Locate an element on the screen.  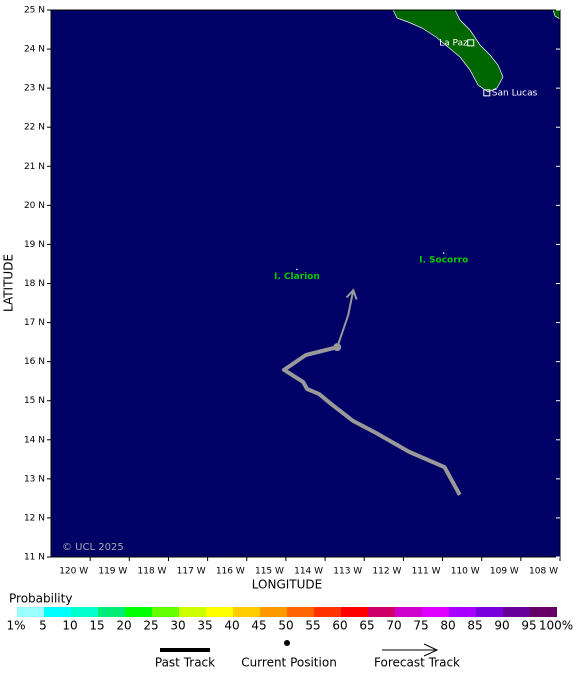
probability-label: 75 is located at coordinates (420, 626).